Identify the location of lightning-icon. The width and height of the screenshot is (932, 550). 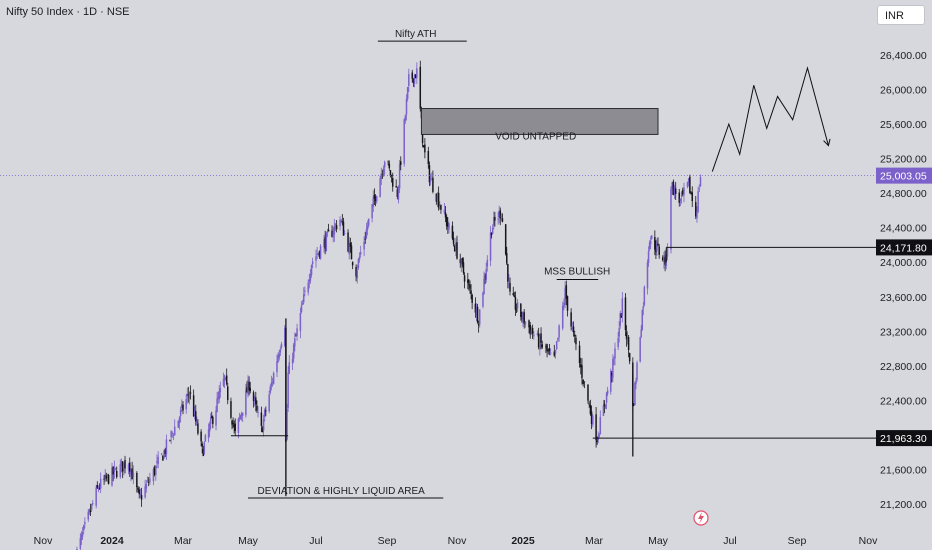
(701, 518).